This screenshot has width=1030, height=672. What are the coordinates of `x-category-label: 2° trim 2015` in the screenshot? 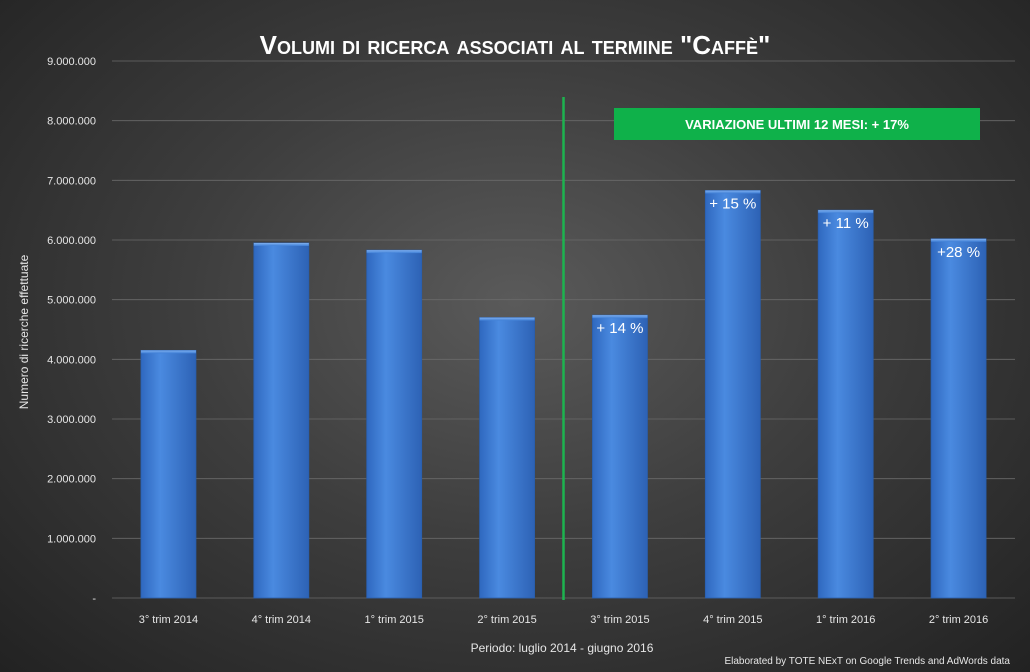 It's located at (506, 620).